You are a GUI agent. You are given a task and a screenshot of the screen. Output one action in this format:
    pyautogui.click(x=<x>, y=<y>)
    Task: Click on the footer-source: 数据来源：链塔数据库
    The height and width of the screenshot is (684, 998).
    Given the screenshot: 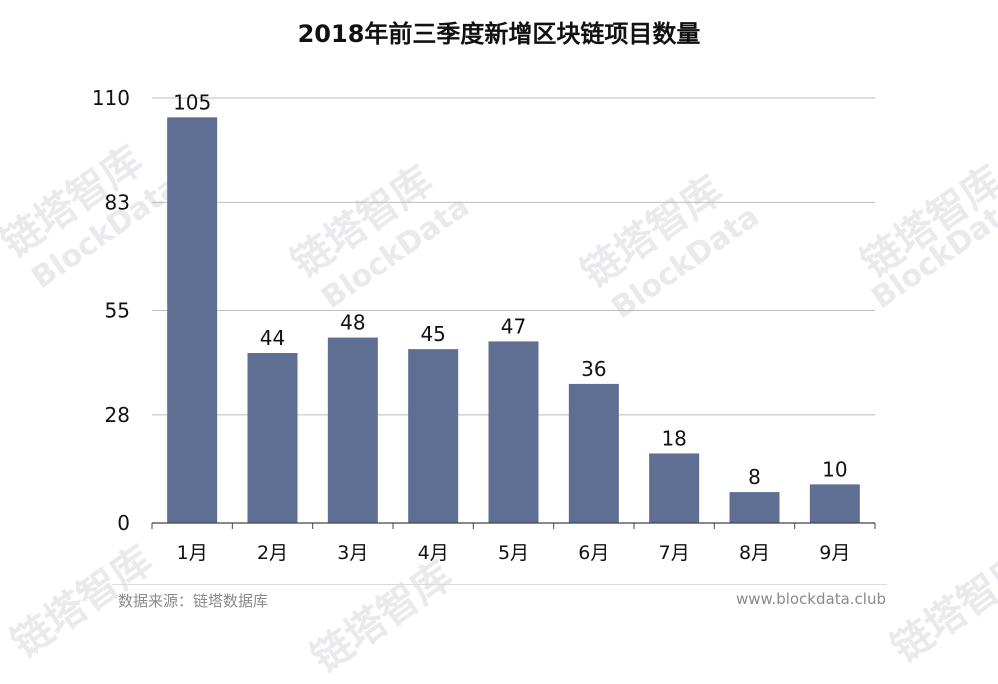 What is the action you would take?
    pyautogui.click(x=193, y=601)
    